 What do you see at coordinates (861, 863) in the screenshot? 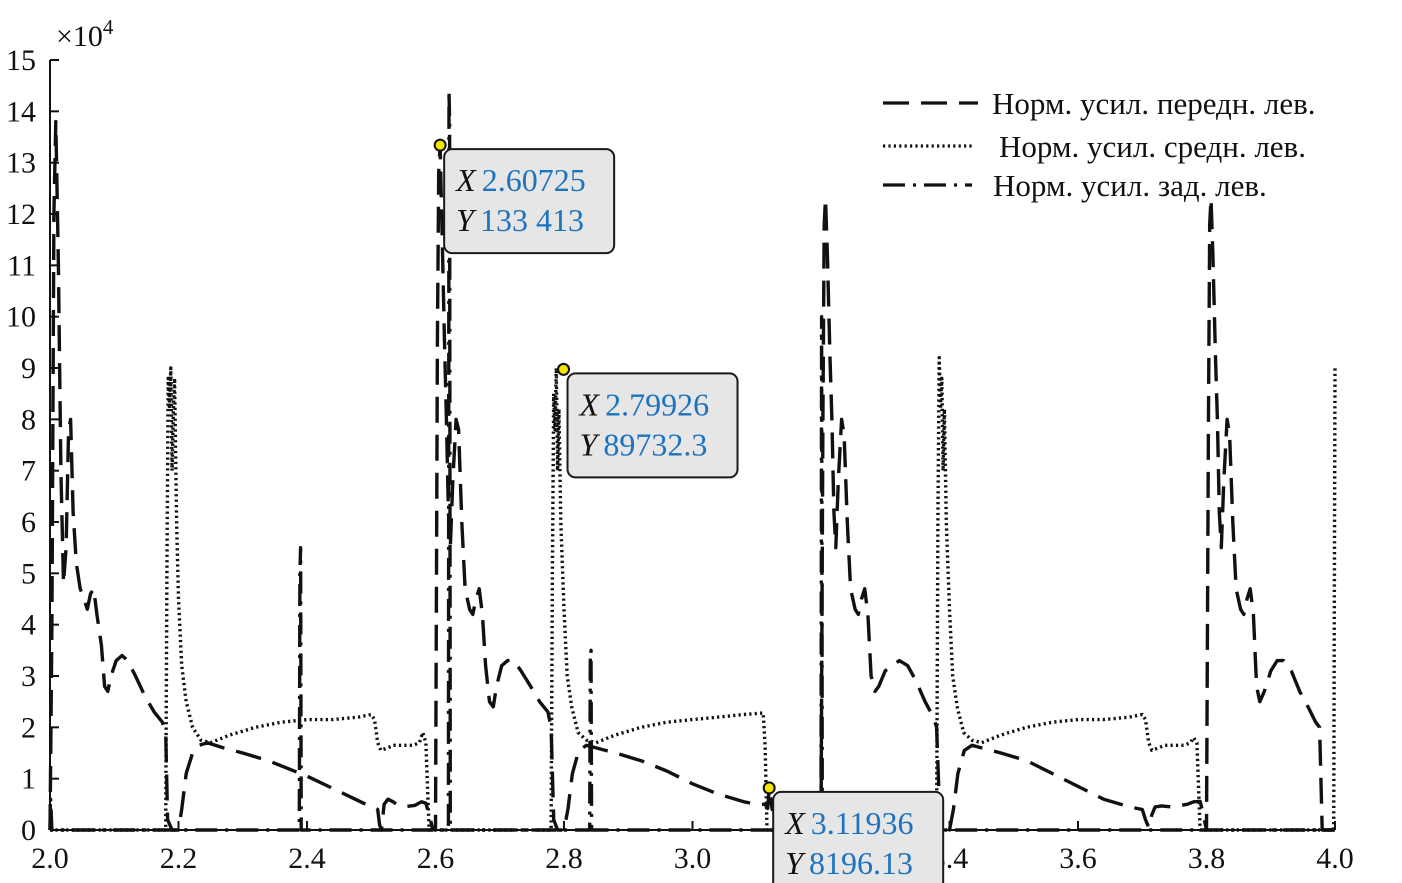
I see `datatip-y-value: 8196.13` at bounding box center [861, 863].